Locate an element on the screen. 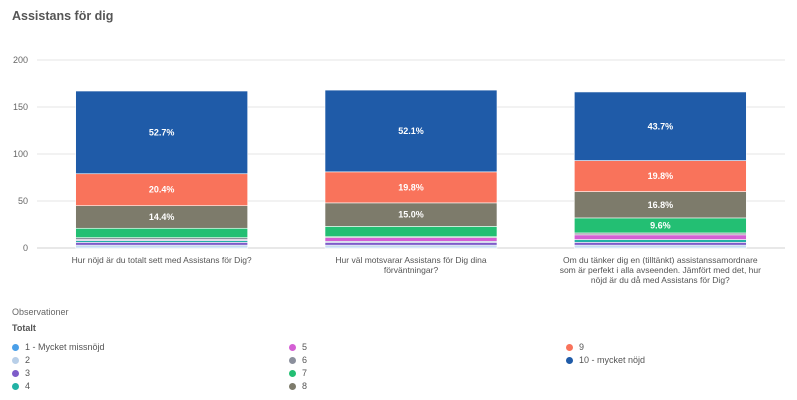 The width and height of the screenshot is (797, 400). y-tick-label: 100 is located at coordinates (20, 154).